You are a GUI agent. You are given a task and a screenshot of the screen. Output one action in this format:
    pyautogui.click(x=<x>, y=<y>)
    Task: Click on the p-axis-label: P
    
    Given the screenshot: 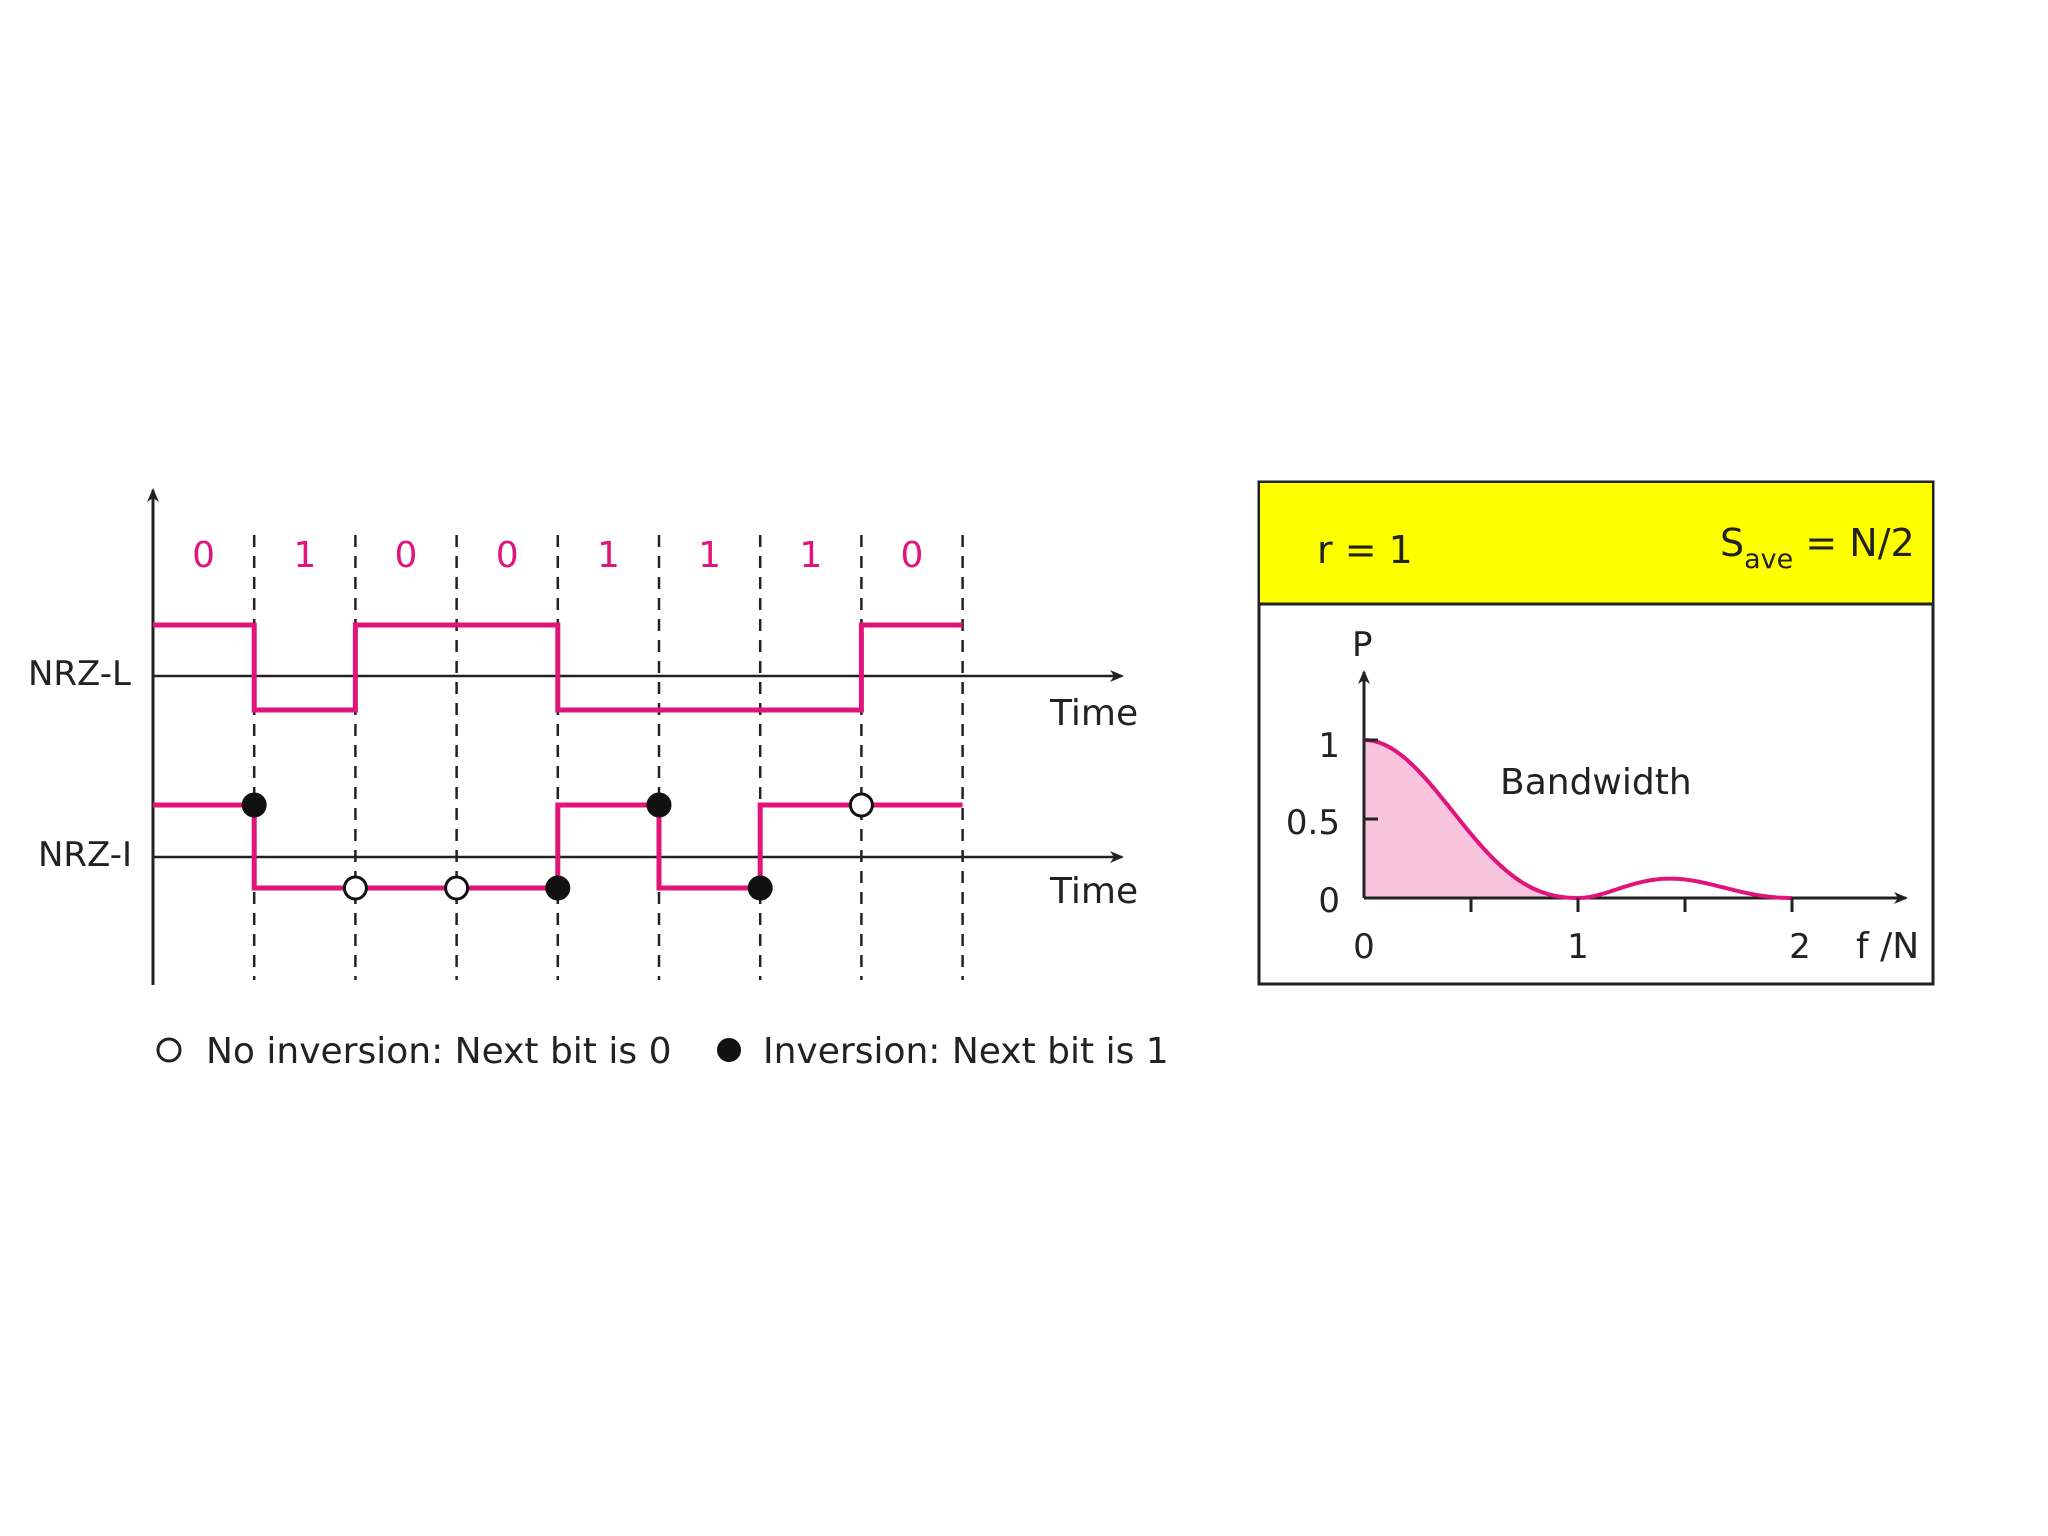 What is the action you would take?
    pyautogui.click(x=1362, y=645)
    